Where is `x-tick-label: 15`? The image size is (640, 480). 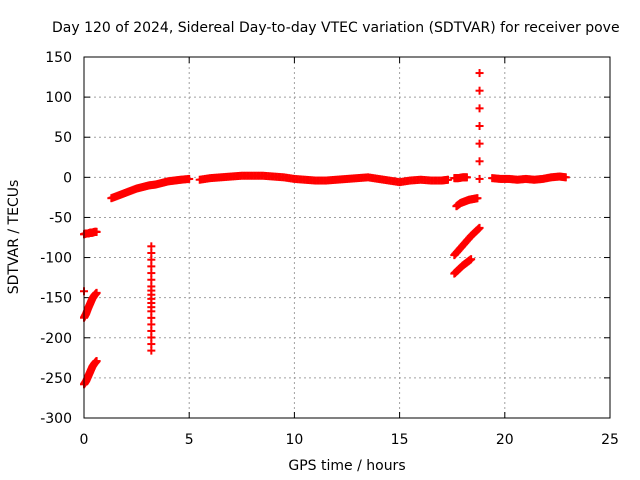
x-tick-label: 15 is located at coordinates (400, 440).